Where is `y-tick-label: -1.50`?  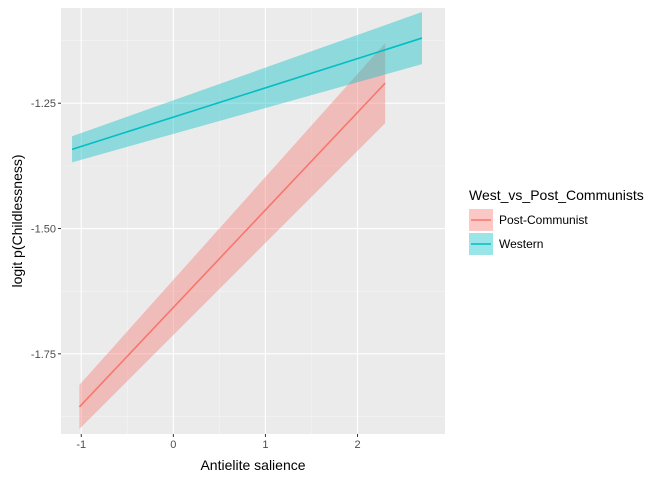 y-tick-label: -1.50 is located at coordinates (43, 230).